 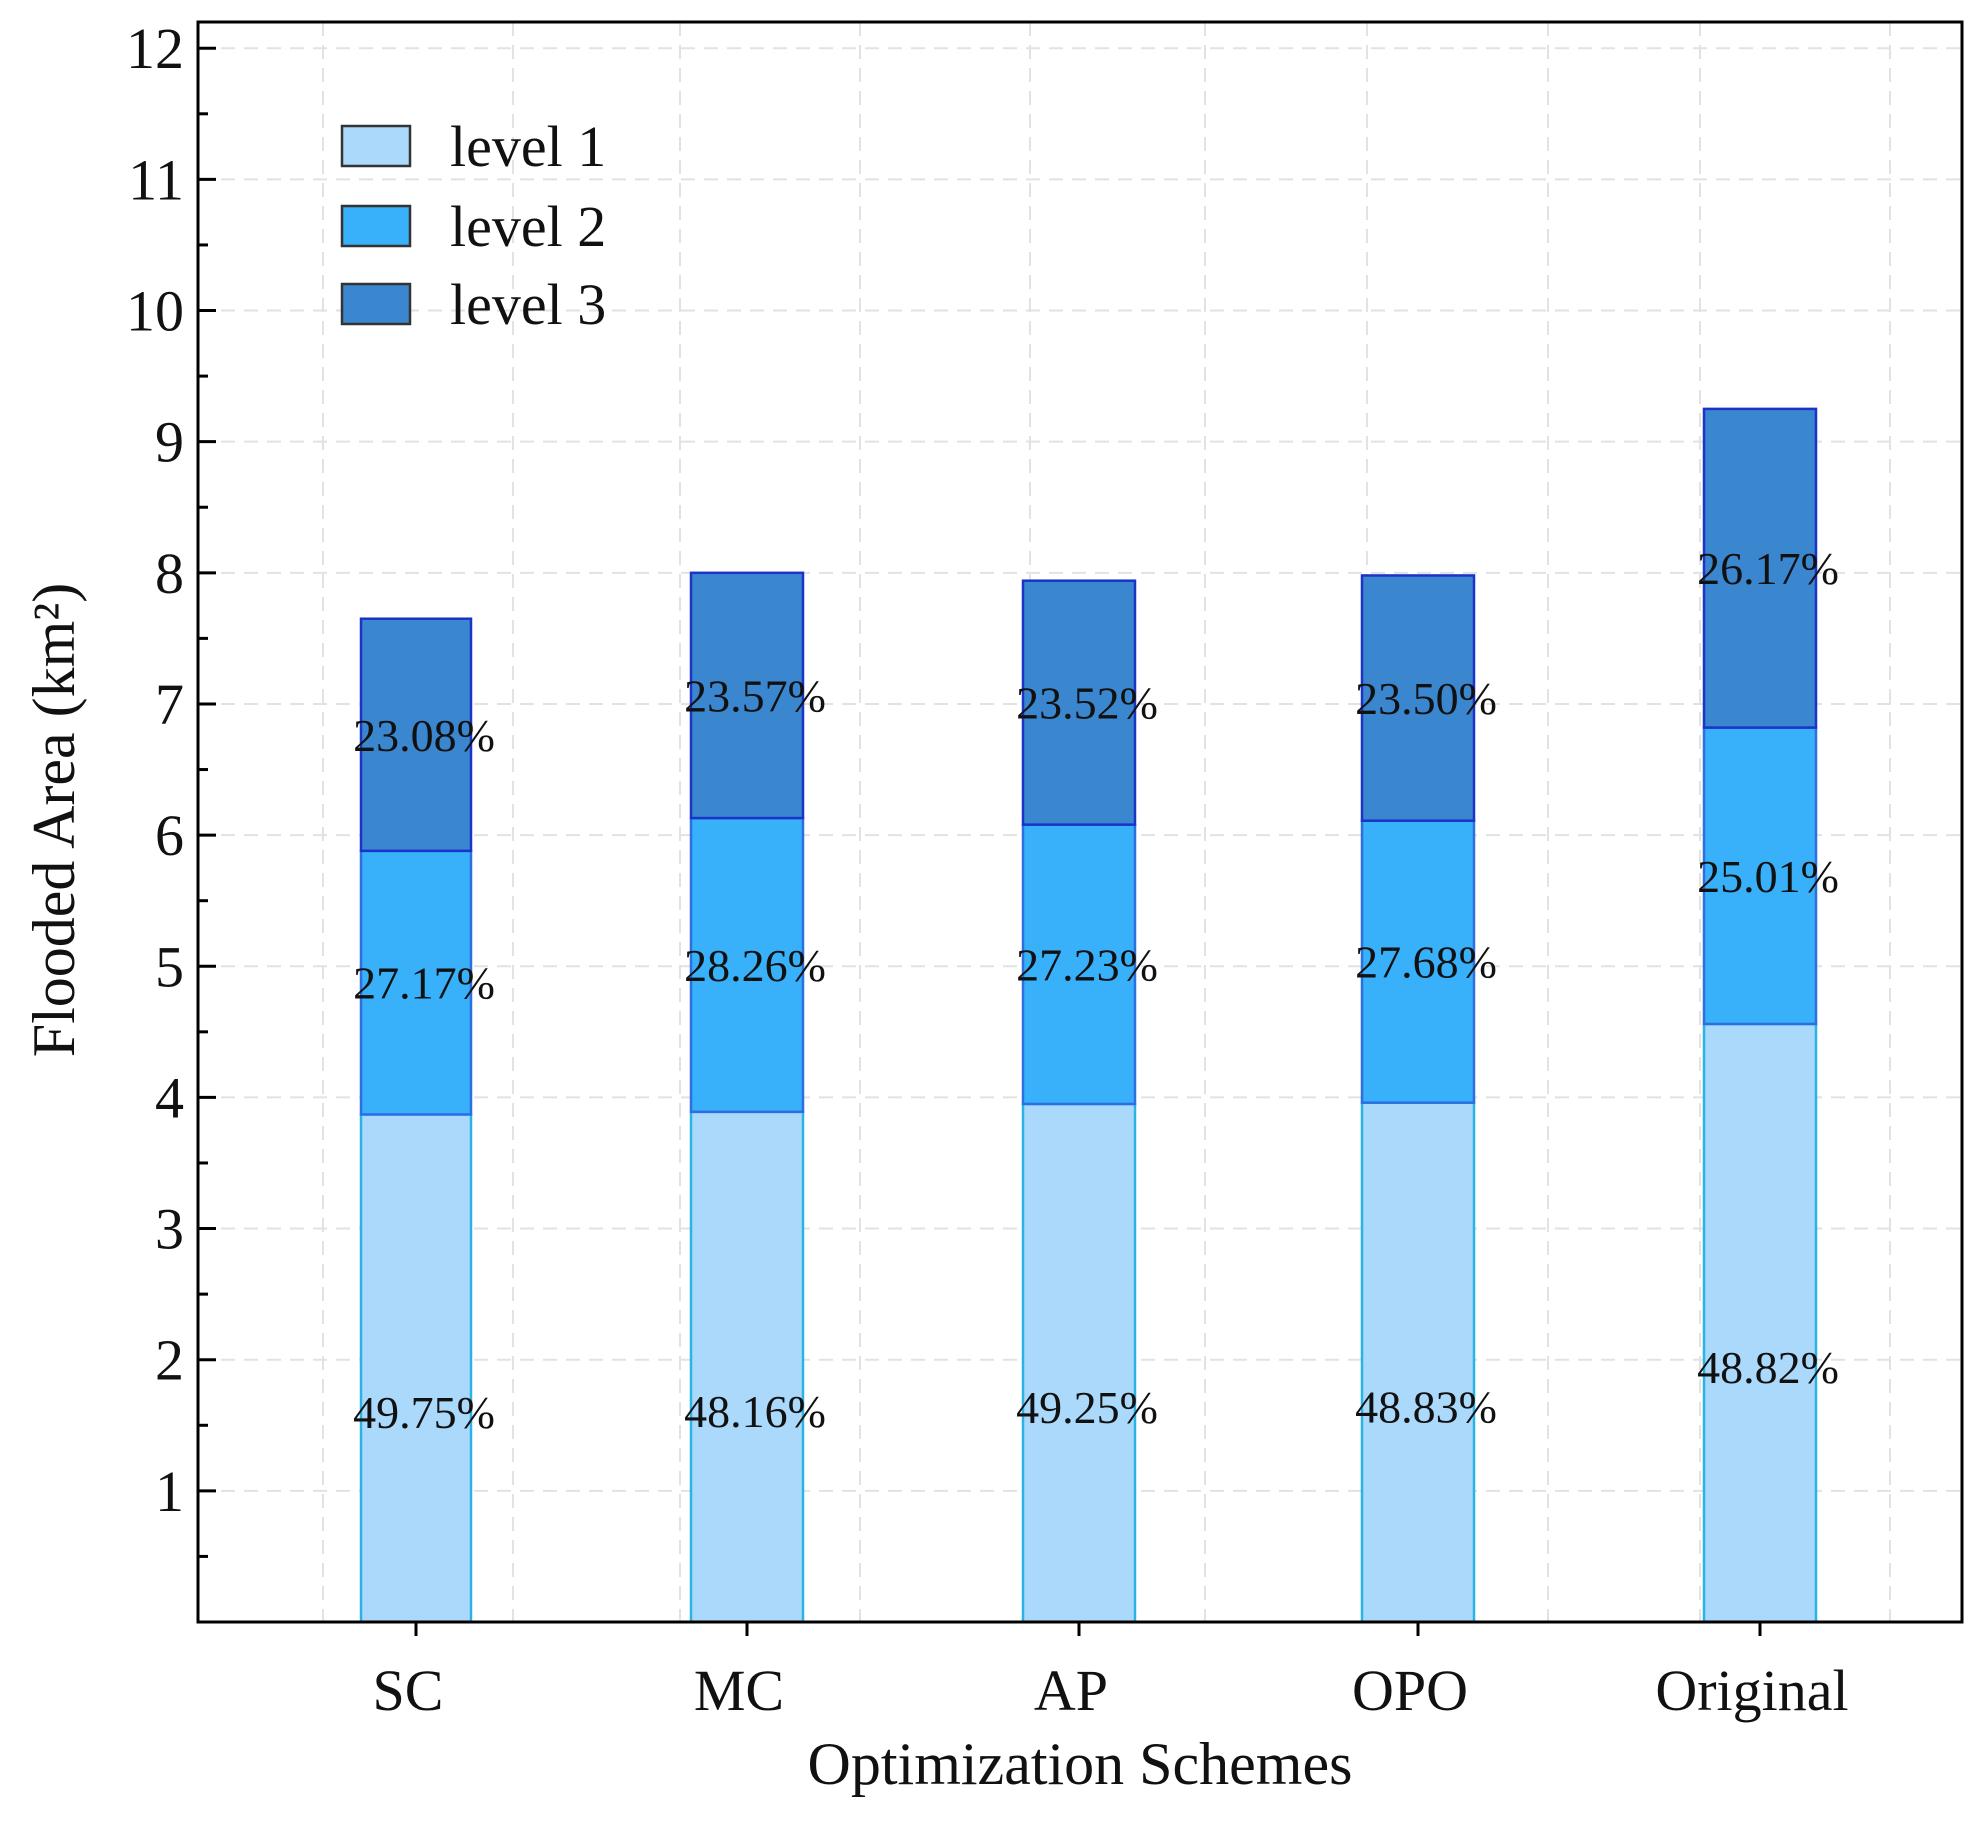 I want to click on y-tick-label: 5, so click(x=169, y=966).